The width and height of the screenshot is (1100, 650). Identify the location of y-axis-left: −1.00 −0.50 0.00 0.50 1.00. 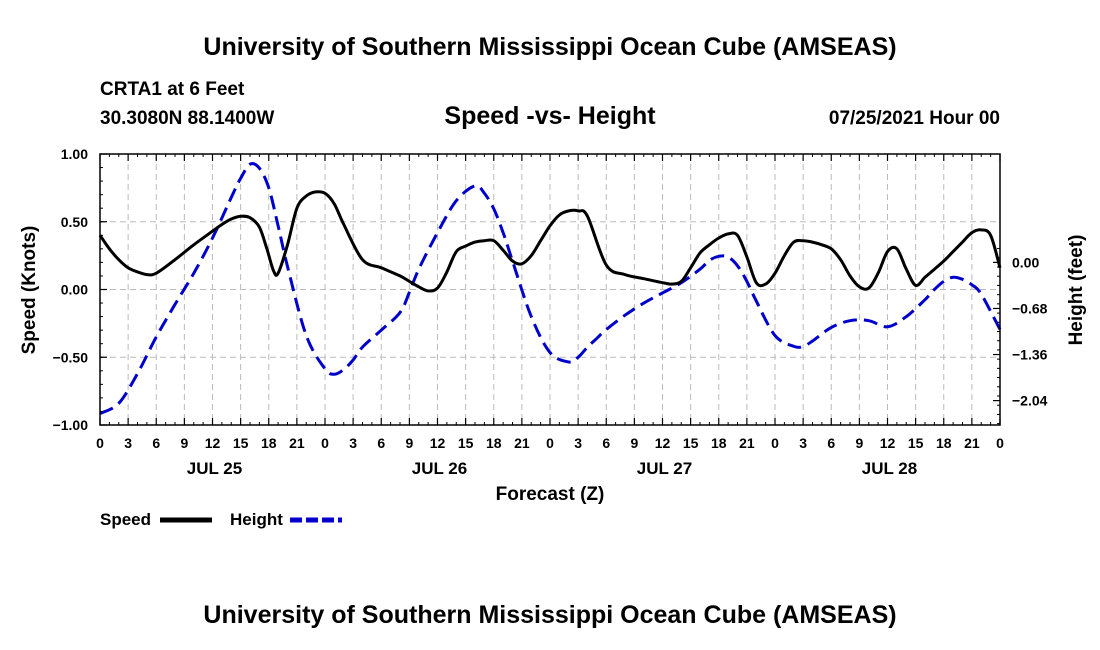
(80, 289).